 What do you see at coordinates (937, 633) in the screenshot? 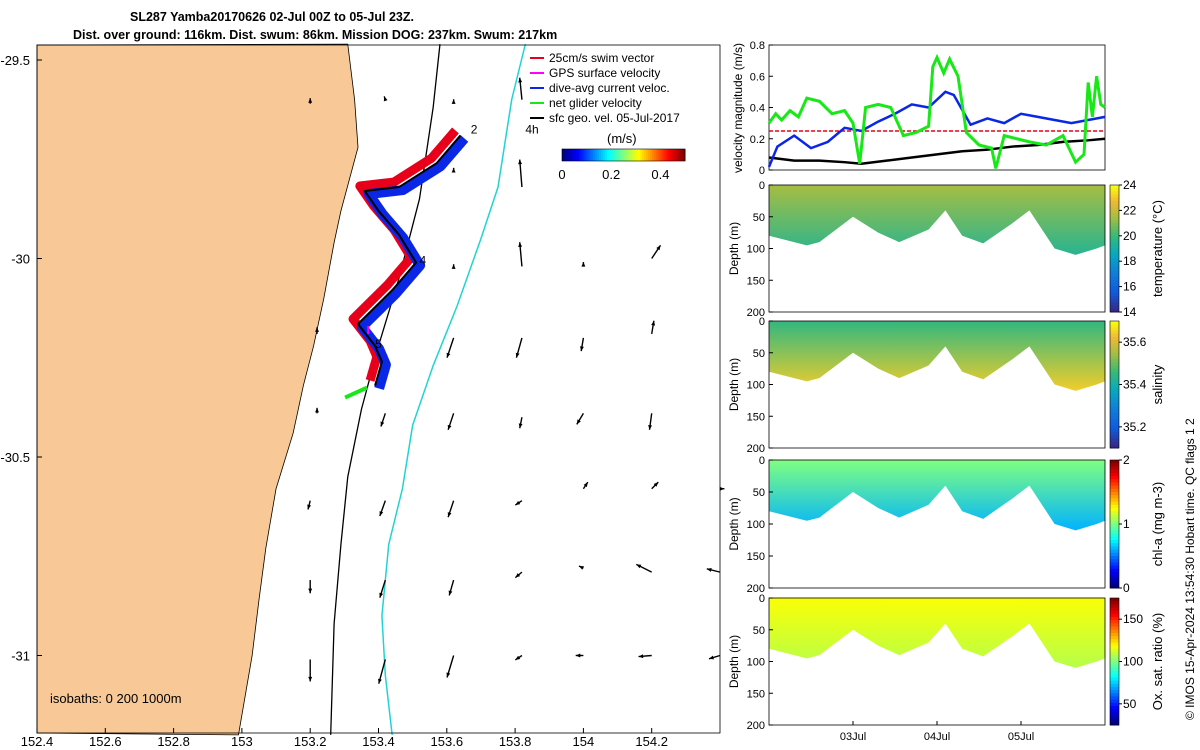
I see `data-field` at bounding box center [937, 633].